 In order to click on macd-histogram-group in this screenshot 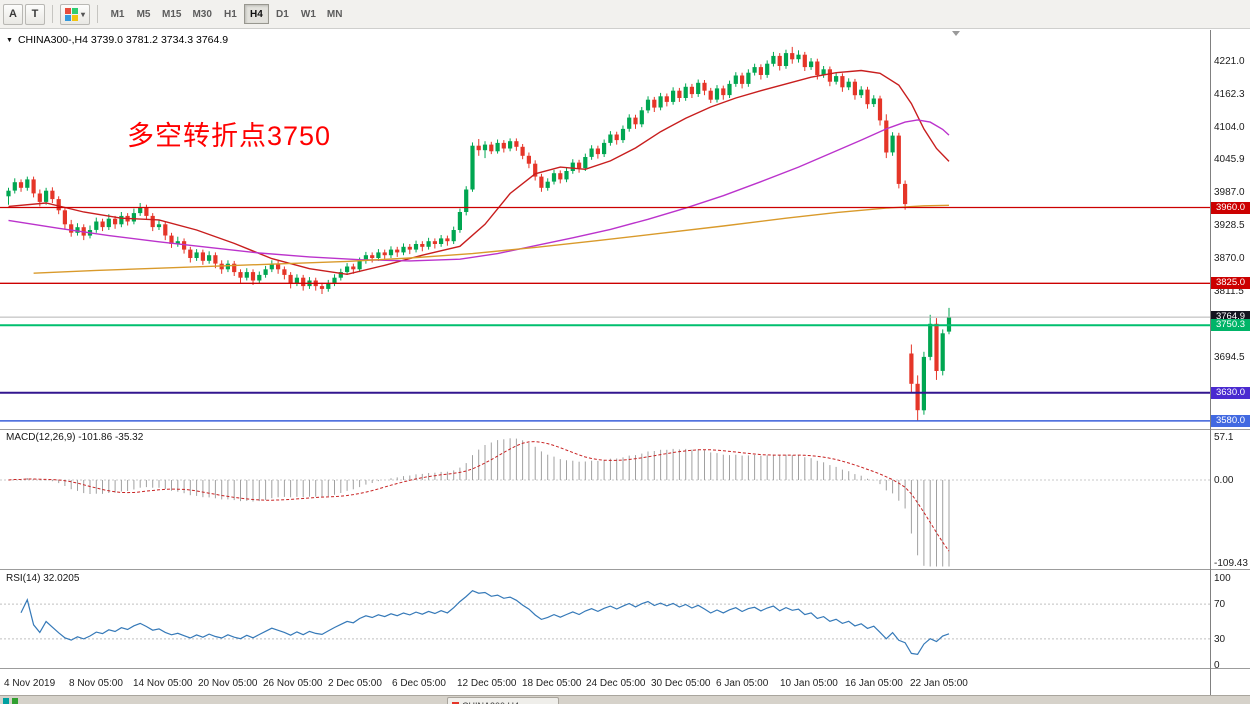, I will do `click(482, 502)`.